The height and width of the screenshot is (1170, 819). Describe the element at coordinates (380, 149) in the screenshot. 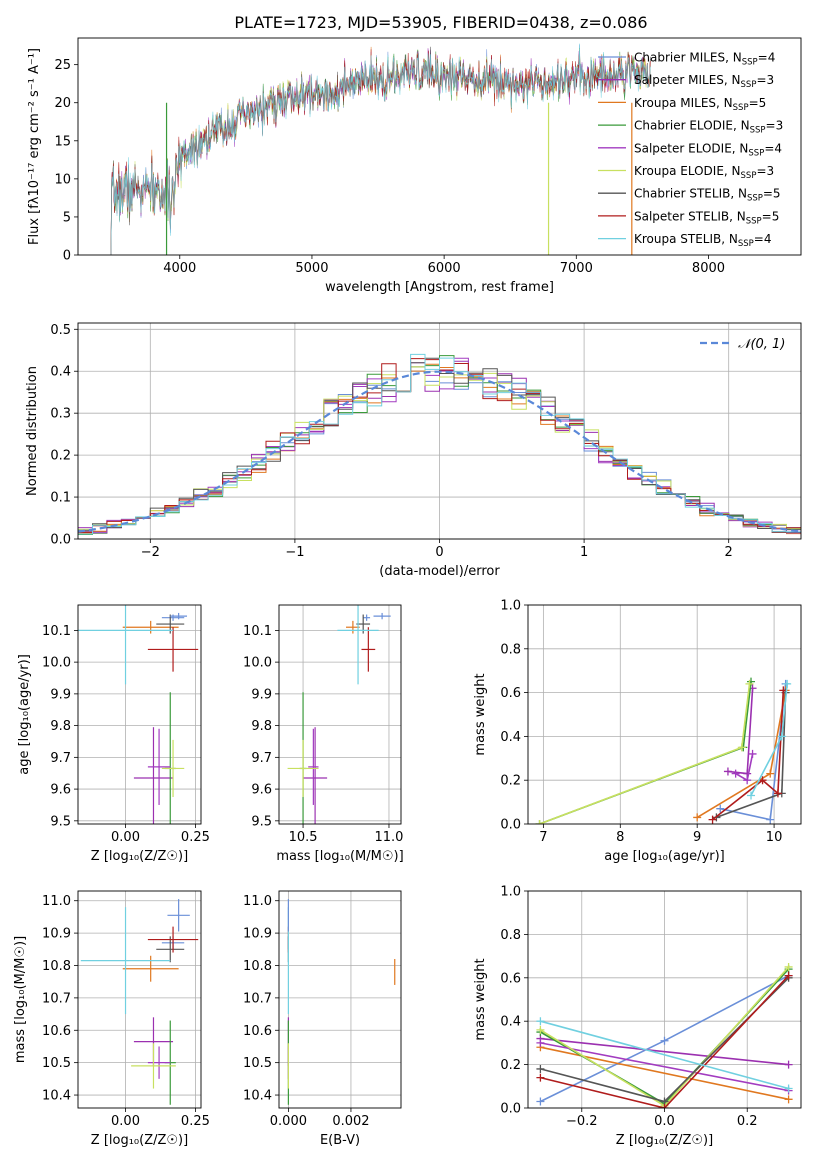

I see `spectrum-line` at that location.